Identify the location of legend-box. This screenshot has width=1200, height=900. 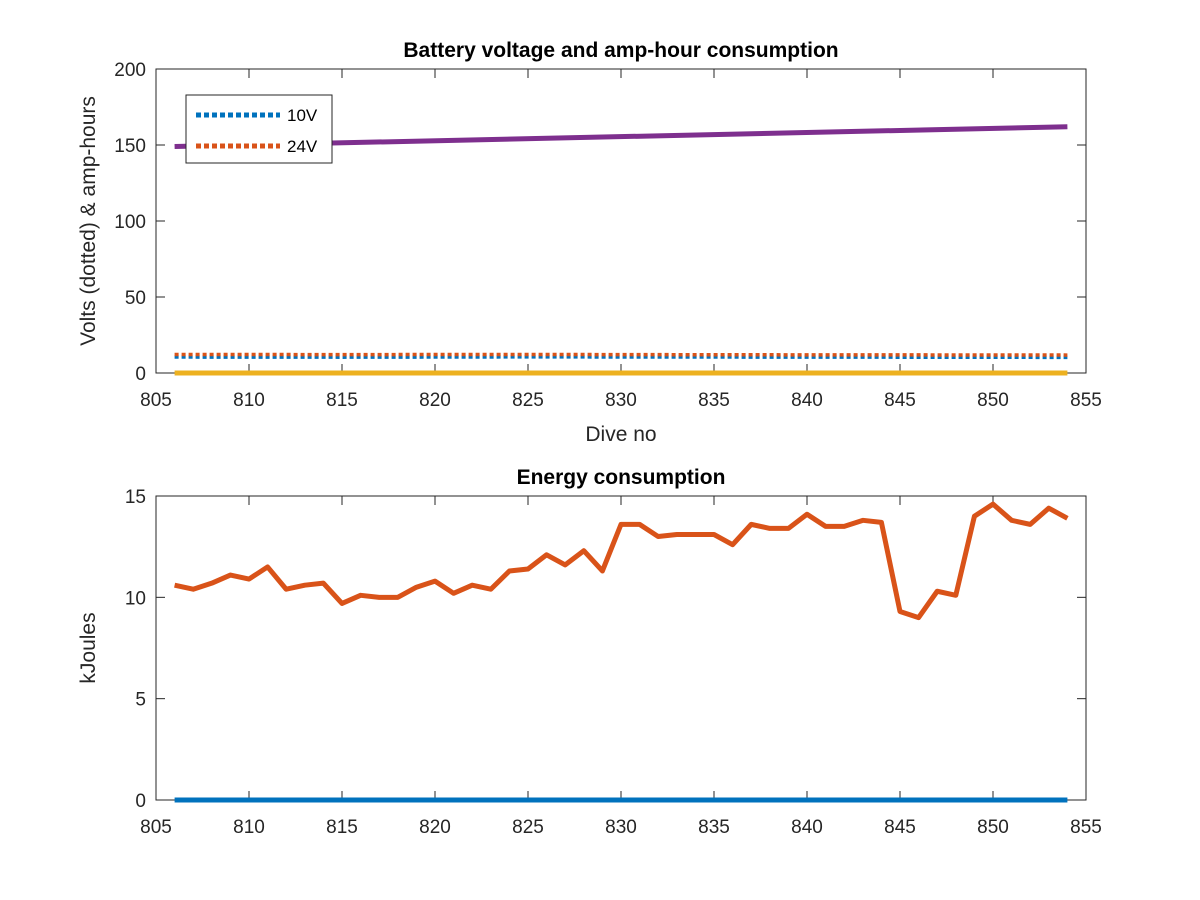
(259, 129).